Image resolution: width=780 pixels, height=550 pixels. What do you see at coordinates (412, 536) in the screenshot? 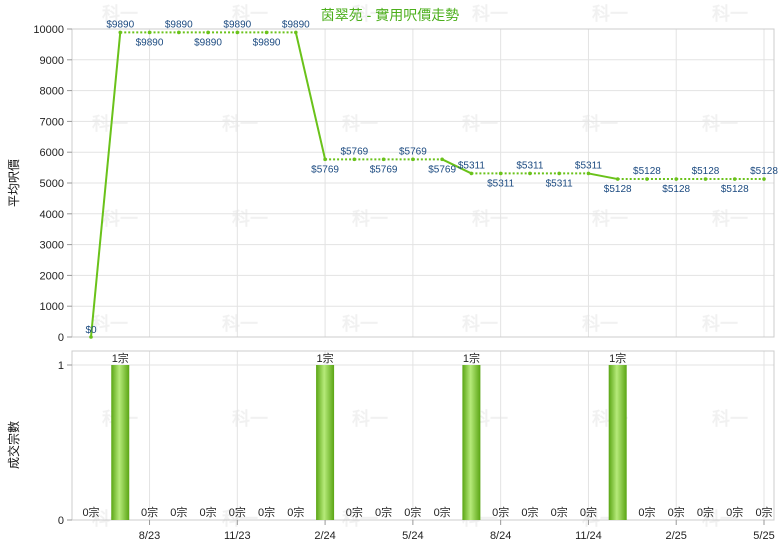
I see `volume-x-tick-label: 5/24` at bounding box center [412, 536].